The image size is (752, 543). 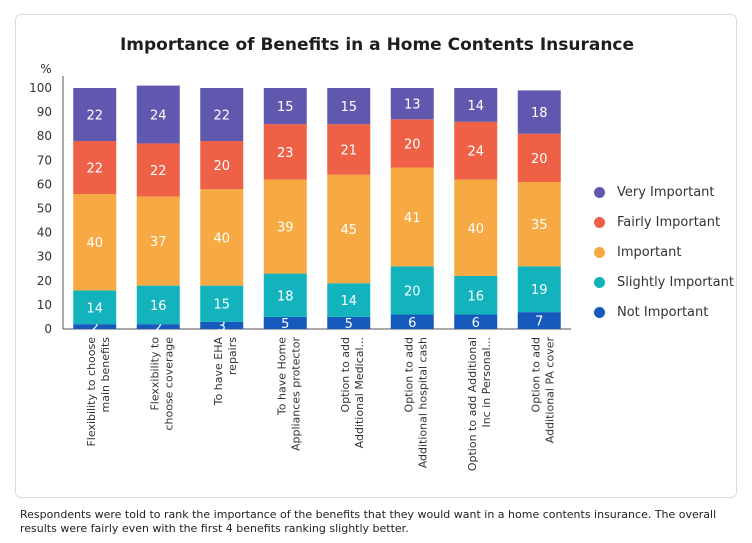 What do you see at coordinates (44, 281) in the screenshot?
I see `y-tick-label: 20` at bounding box center [44, 281].